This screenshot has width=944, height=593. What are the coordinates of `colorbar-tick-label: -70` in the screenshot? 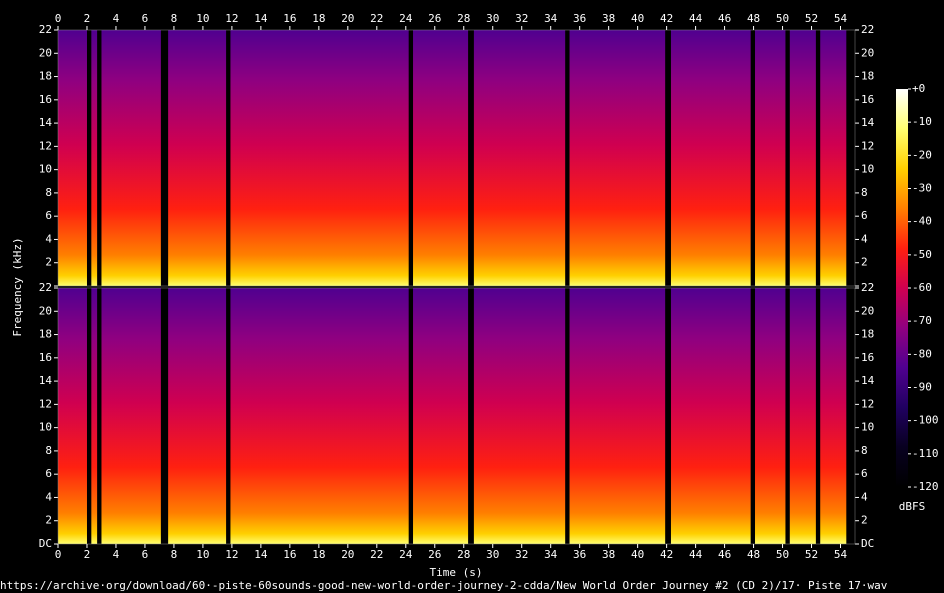 It's located at (922, 320).